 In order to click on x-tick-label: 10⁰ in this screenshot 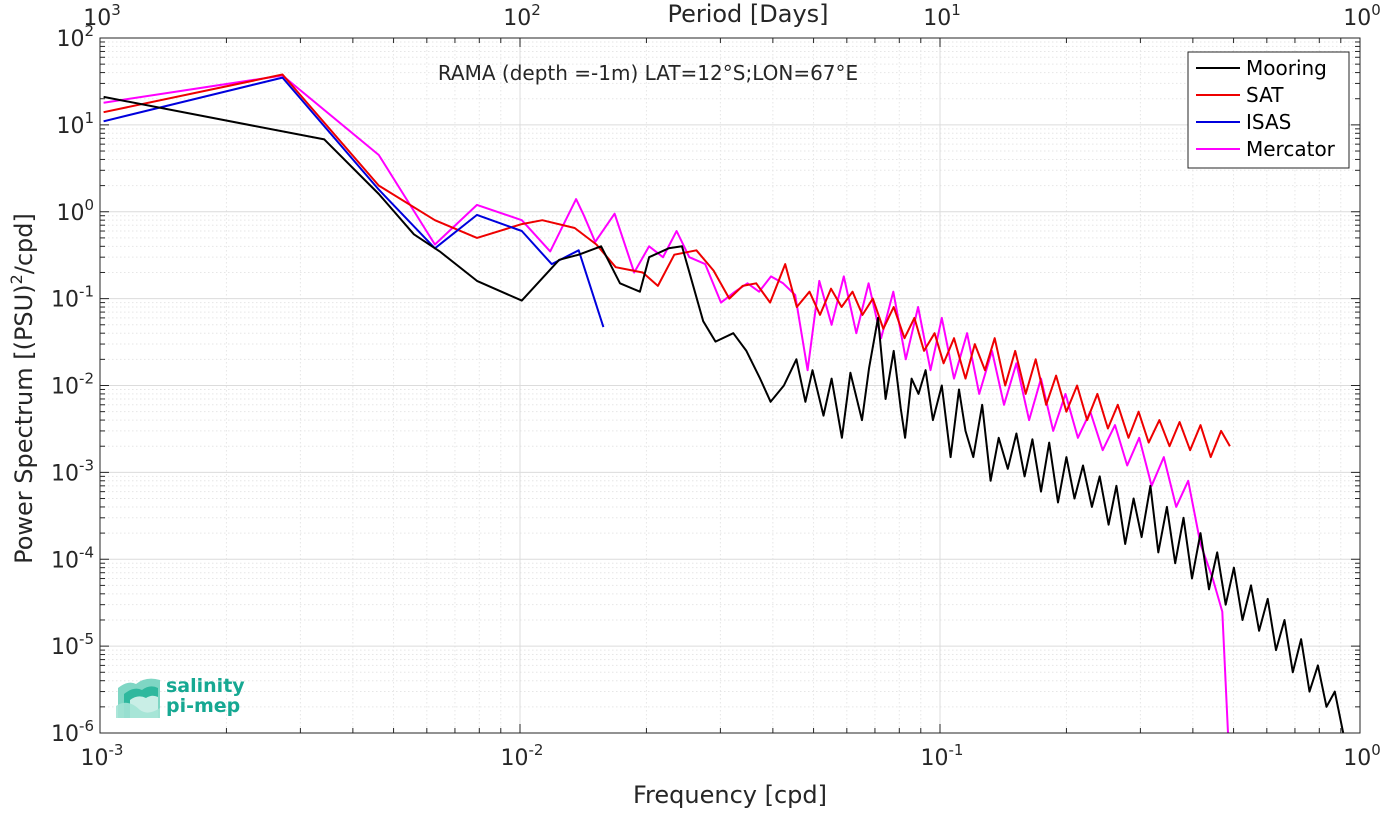, I will do `click(1362, 756)`.